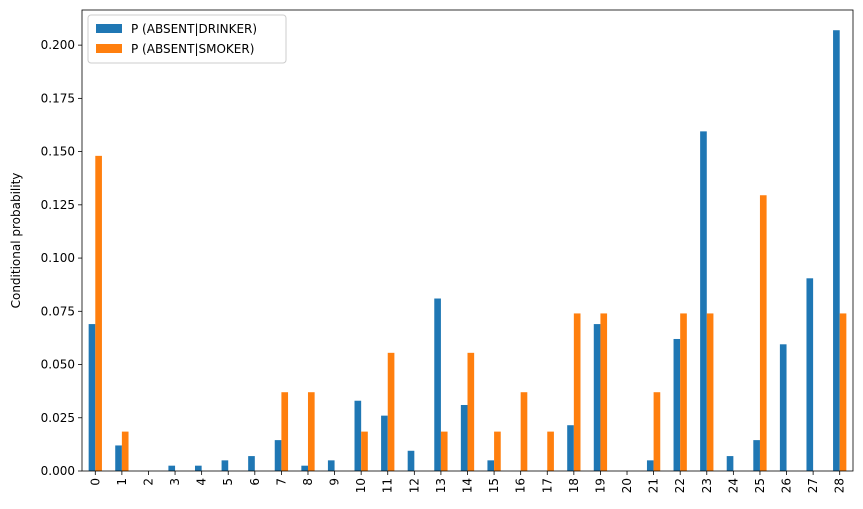 The width and height of the screenshot is (863, 509). What do you see at coordinates (840, 485) in the screenshot?
I see `x-tick-label: 28` at bounding box center [840, 485].